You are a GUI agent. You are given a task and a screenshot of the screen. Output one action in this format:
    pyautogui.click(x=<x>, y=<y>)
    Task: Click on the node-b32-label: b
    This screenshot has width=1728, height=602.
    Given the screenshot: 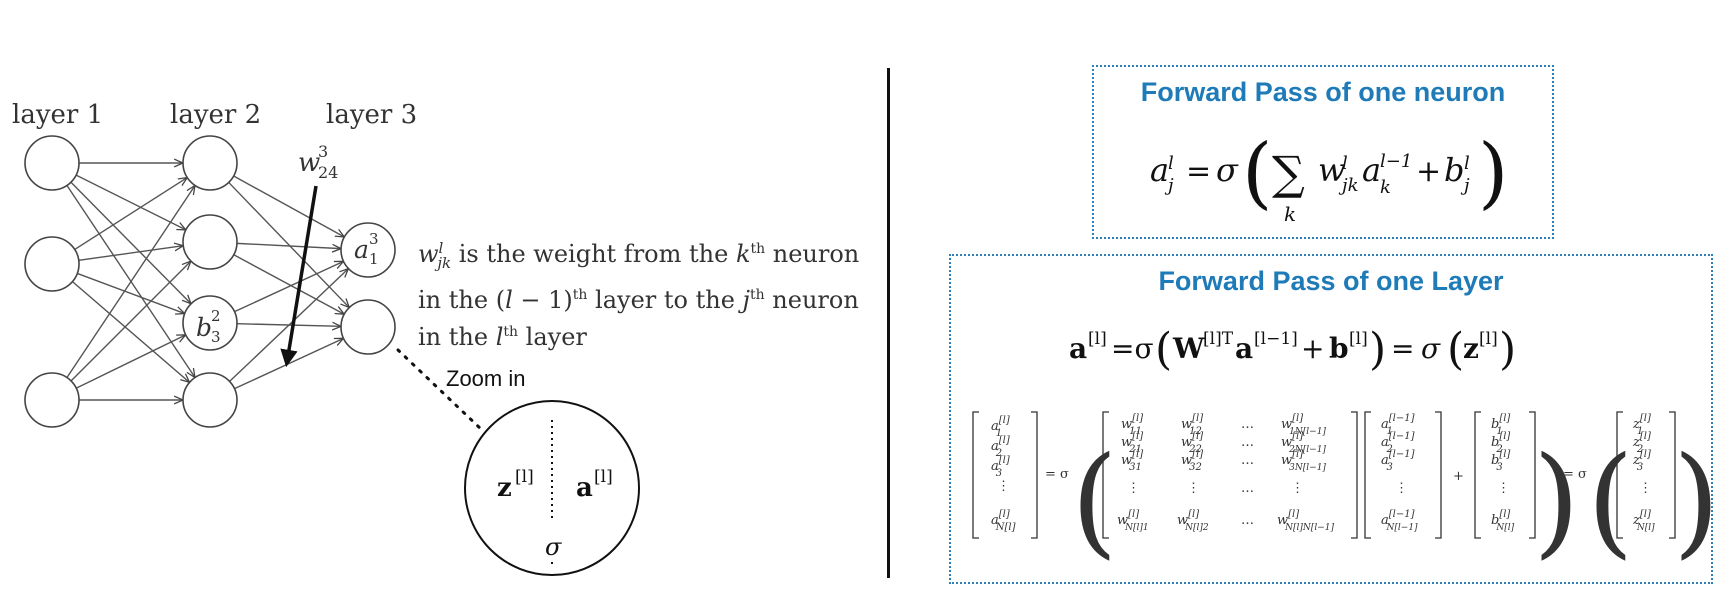 What is the action you would take?
    pyautogui.click(x=204, y=327)
    